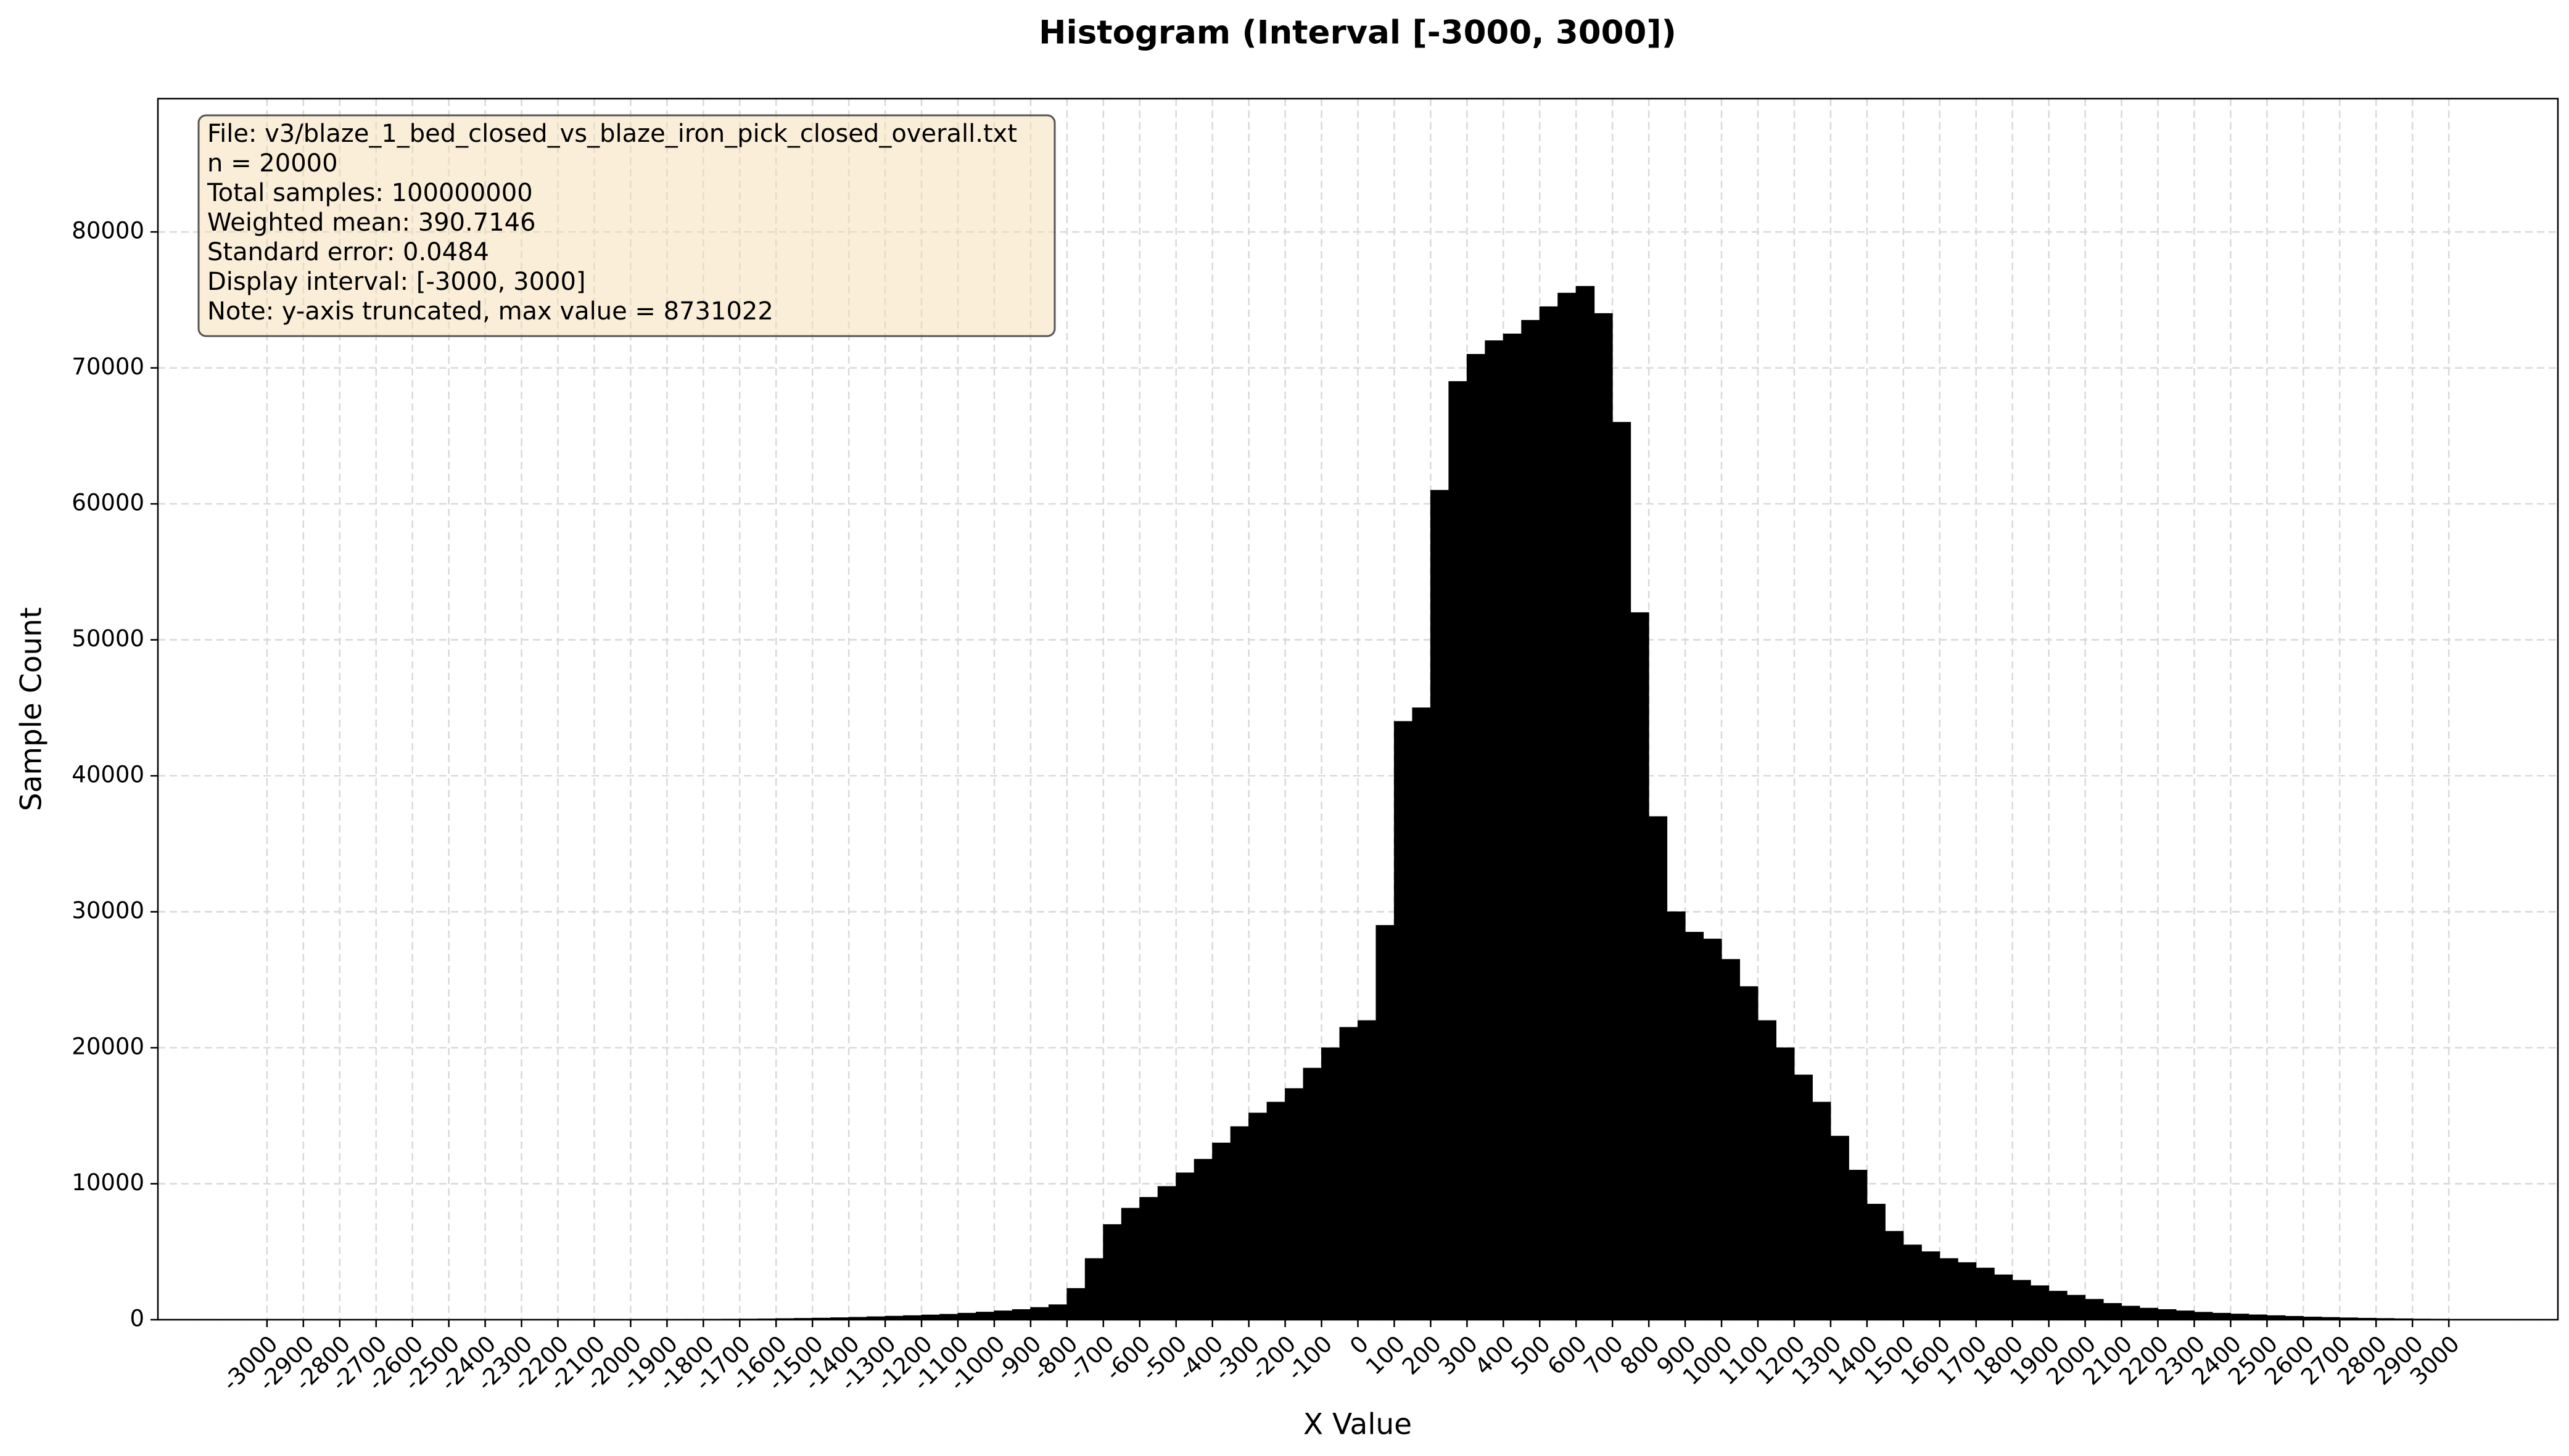 This screenshot has width=2569, height=1456. I want to click on annotation-line: Total samples: 100000000, so click(370, 193).